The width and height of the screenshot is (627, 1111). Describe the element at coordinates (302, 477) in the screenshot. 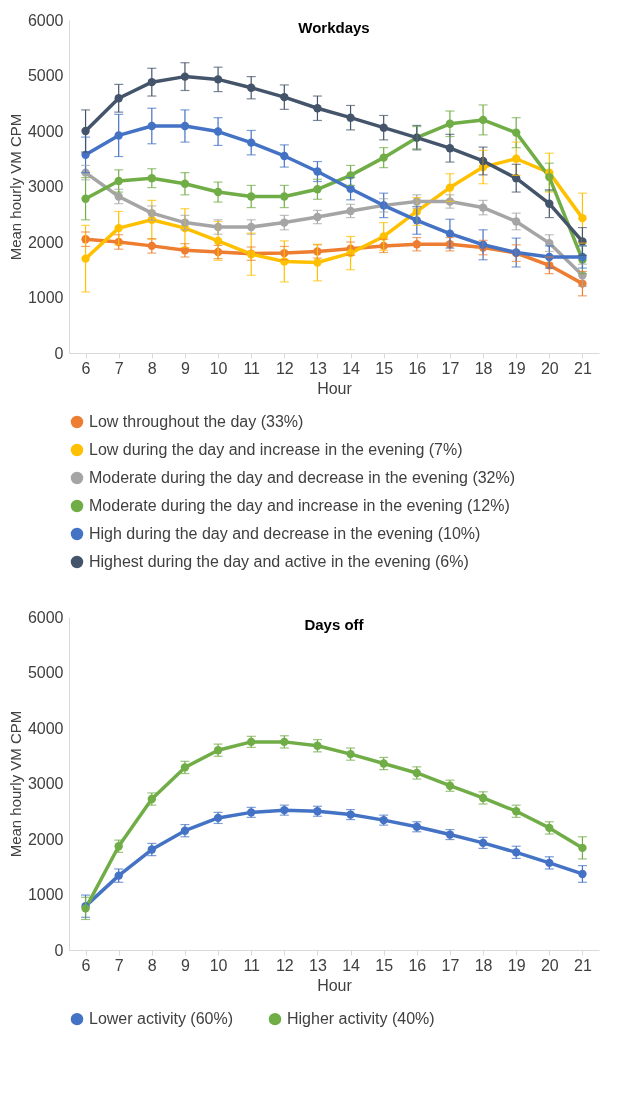

I see `legend-label: Moderate during the day and decrease in the evening (32%)` at that location.